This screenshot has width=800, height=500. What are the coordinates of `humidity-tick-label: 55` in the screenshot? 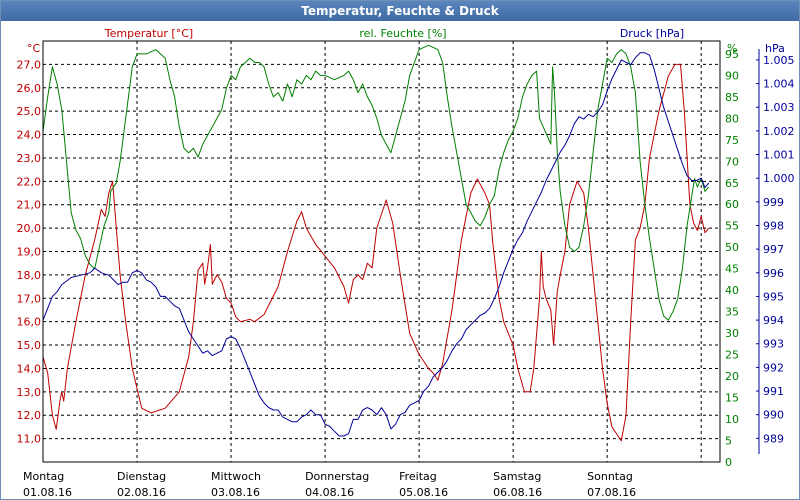 It's located at (732, 226).